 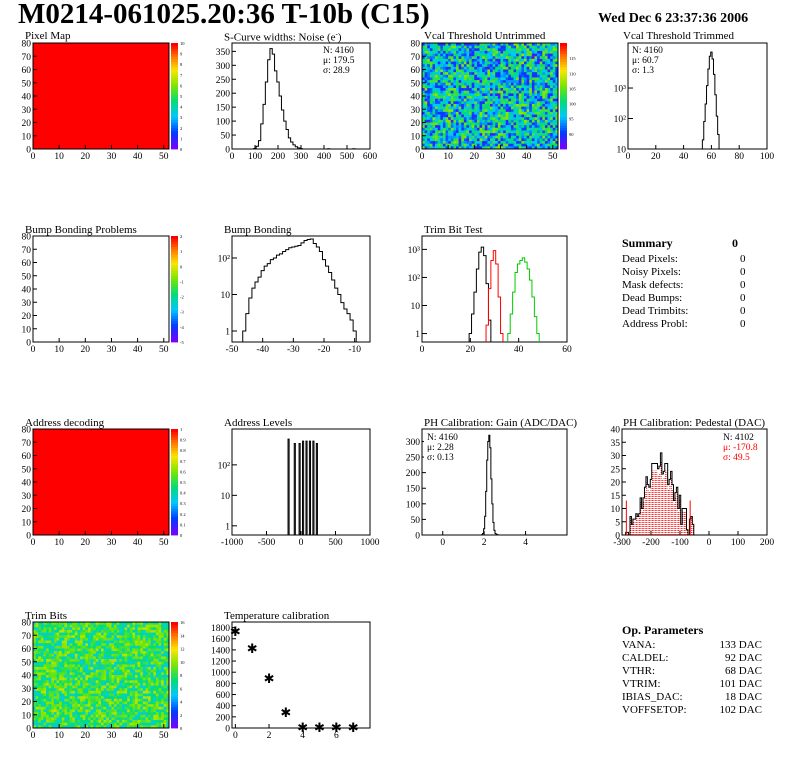 What do you see at coordinates (743, 311) in the screenshot?
I see `summary-value-dead-trimbits: 0` at bounding box center [743, 311].